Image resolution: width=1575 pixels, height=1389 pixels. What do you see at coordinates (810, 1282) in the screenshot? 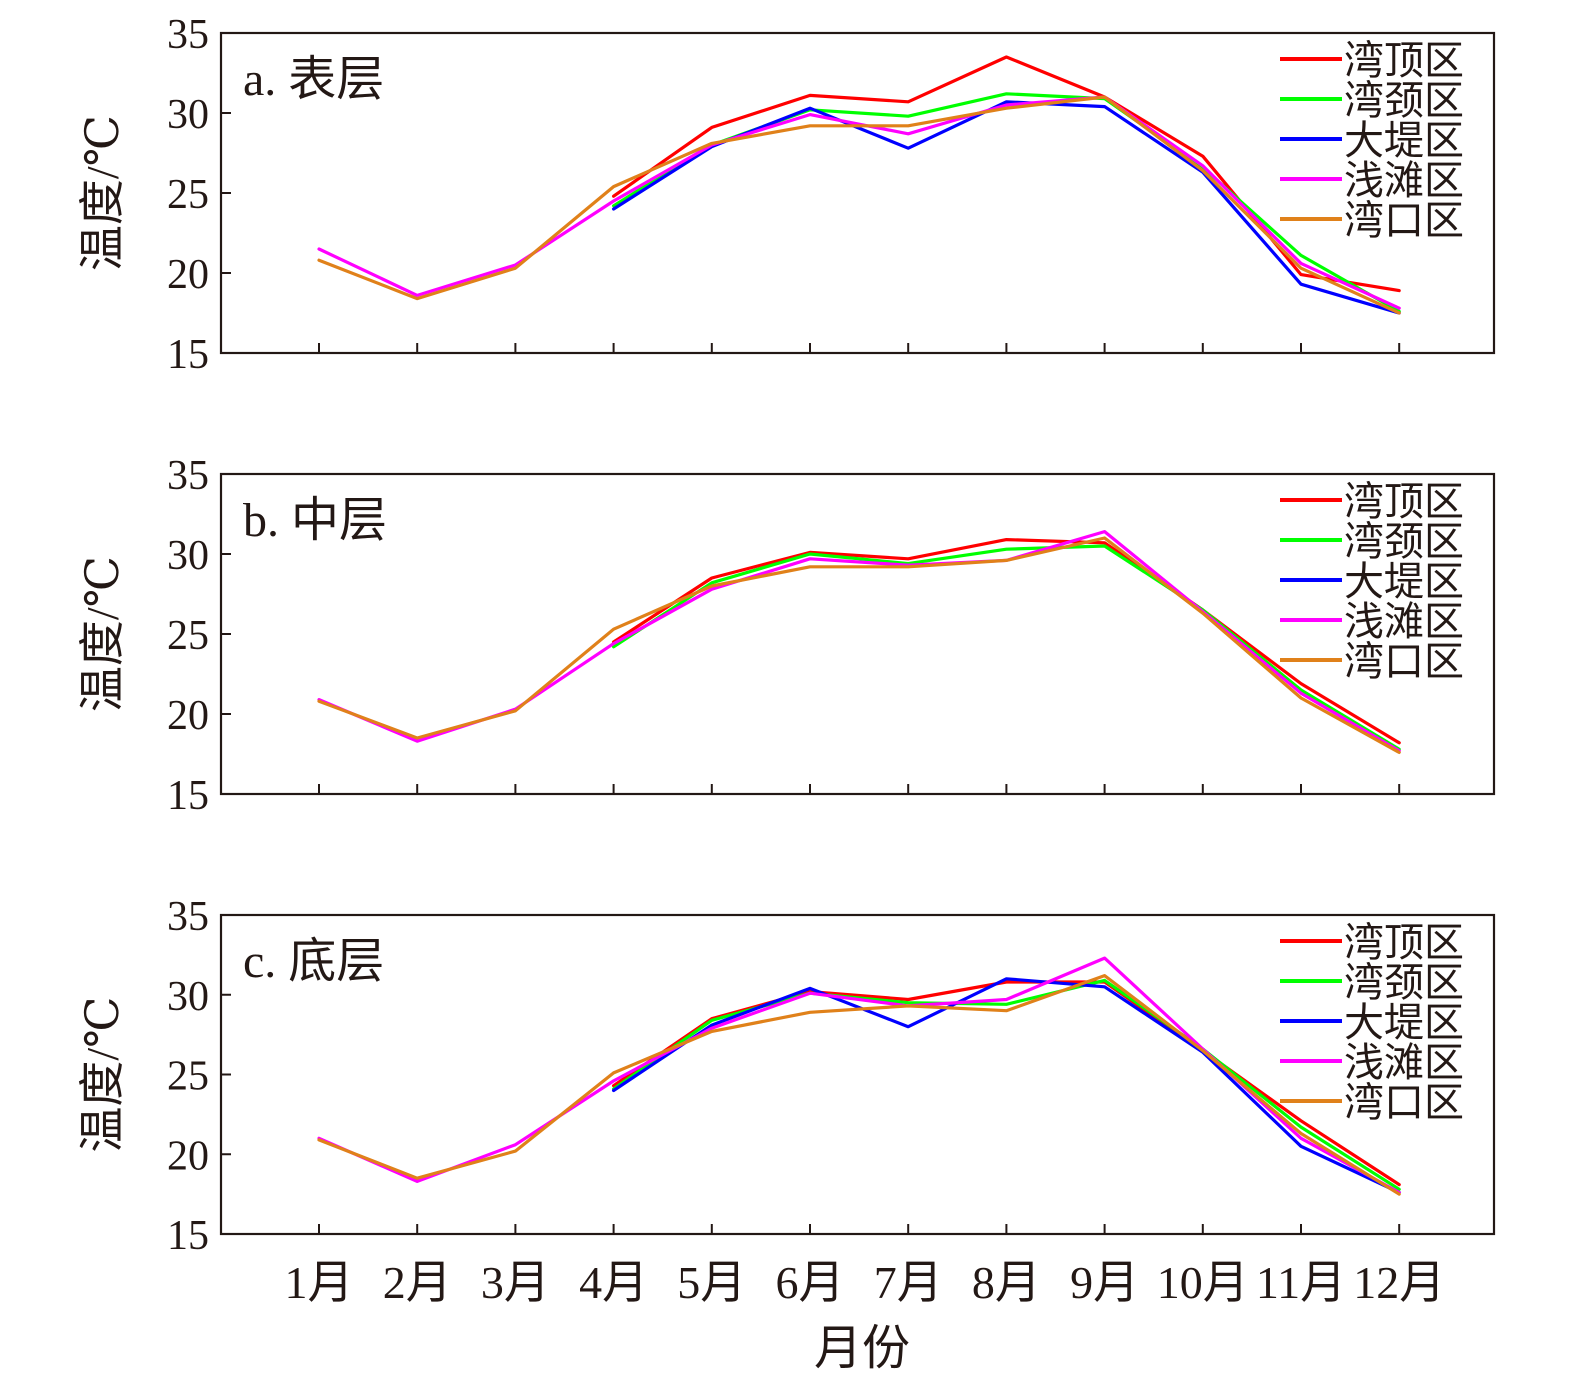
I see `x-tick-label: 6月` at bounding box center [810, 1282].